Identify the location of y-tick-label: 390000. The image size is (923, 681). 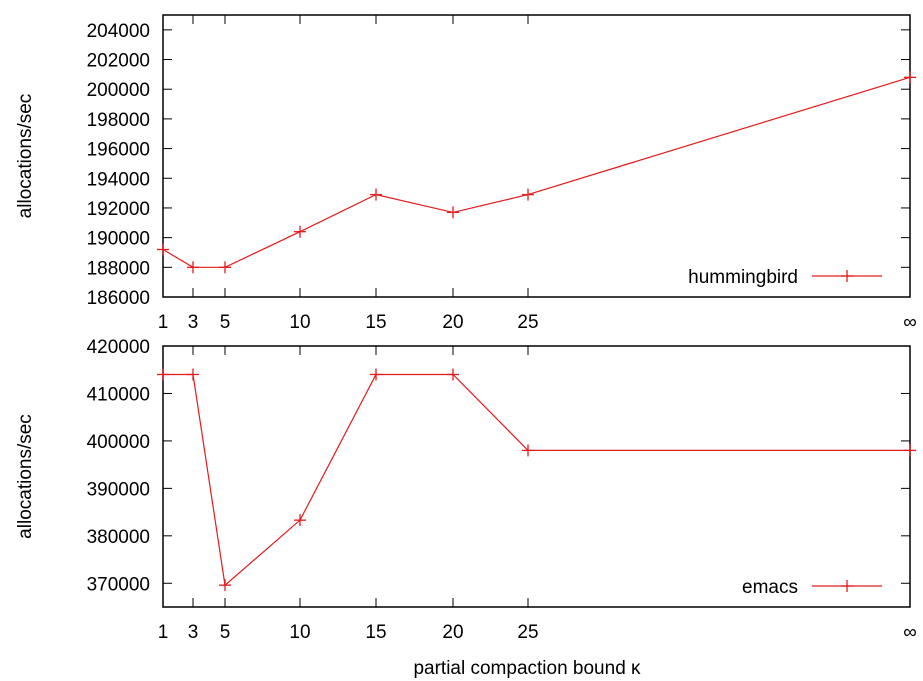
(118, 489).